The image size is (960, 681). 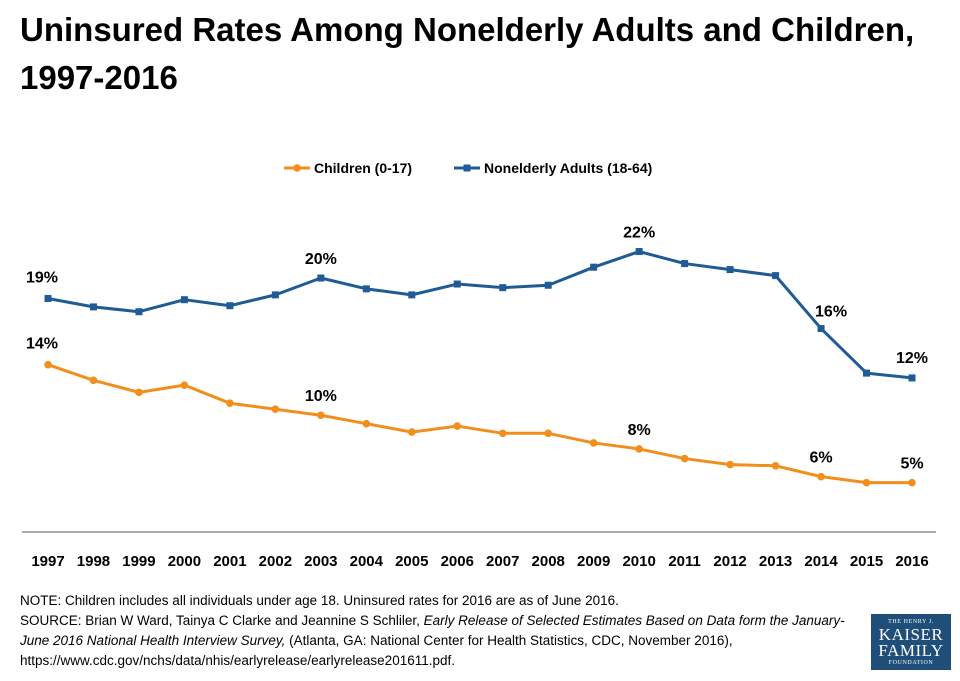 I want to click on x-tick-label: 2002, so click(x=275, y=561).